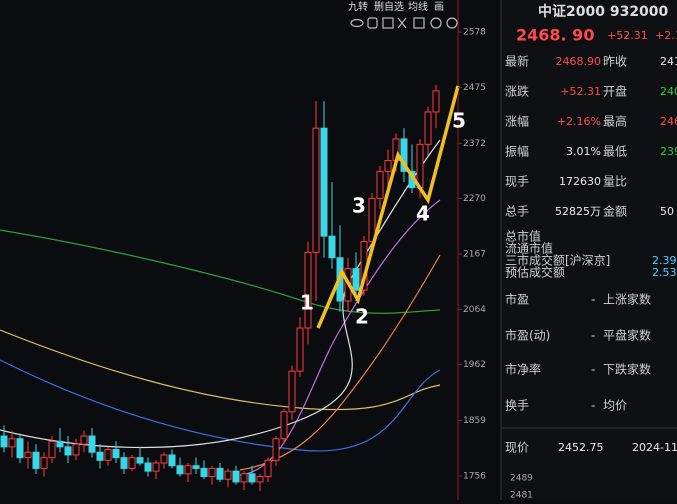 The height and width of the screenshot is (504, 677). Describe the element at coordinates (521, 496) in the screenshot. I see `mini-axis-label: 2481` at that location.